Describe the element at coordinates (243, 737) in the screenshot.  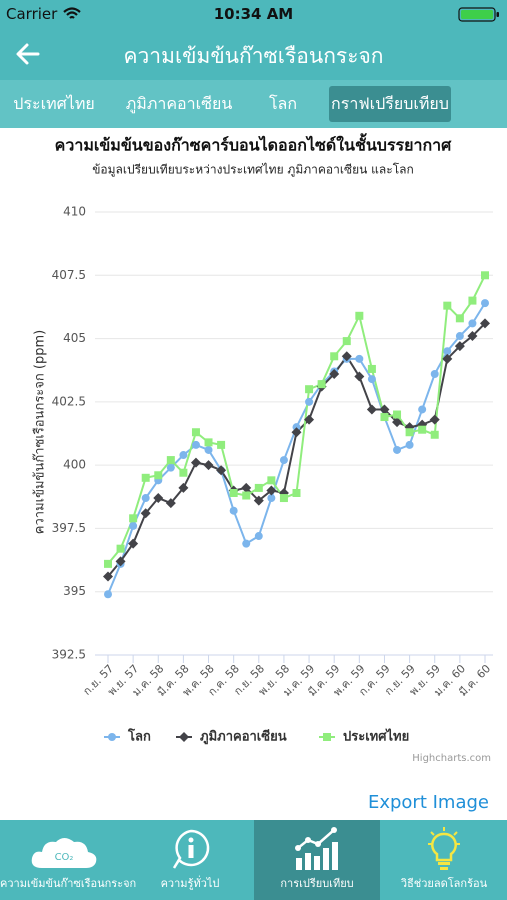
I see `legend-label: ภูมิภาคอาเซียน` at that location.